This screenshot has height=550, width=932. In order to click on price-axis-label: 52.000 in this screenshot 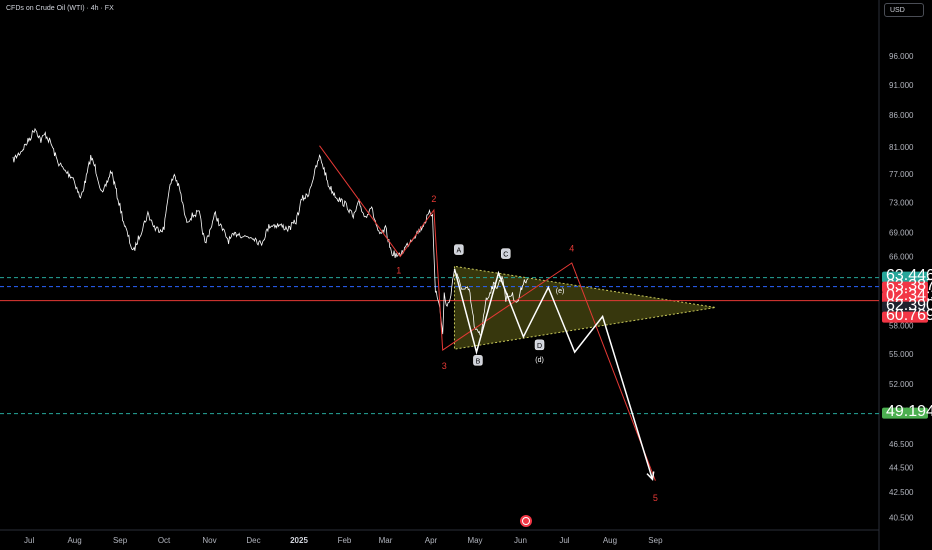, I will do `click(901, 384)`.